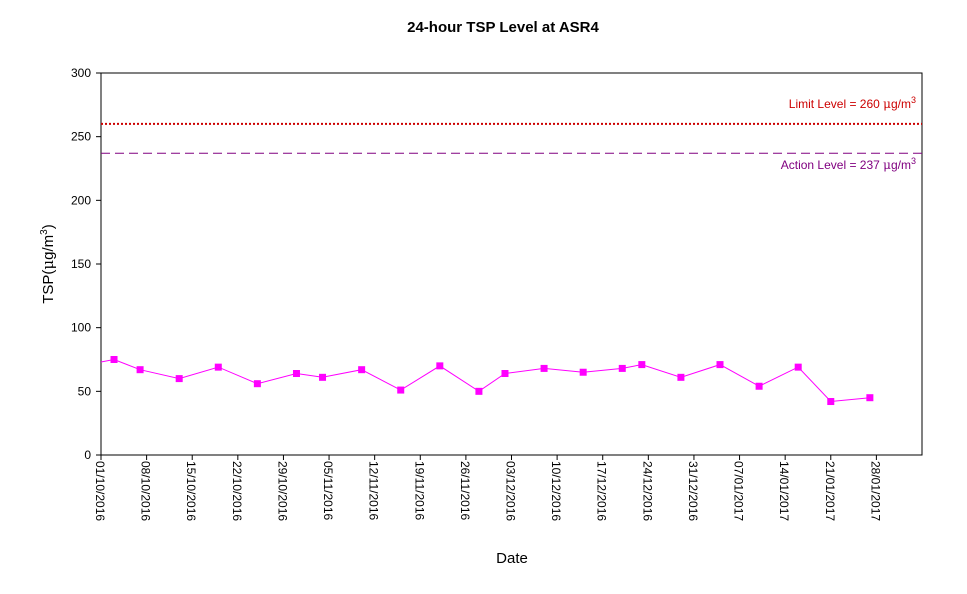 The width and height of the screenshot is (967, 594). What do you see at coordinates (48, 226) in the screenshot?
I see `y-axis-label-suffix: )` at bounding box center [48, 226].